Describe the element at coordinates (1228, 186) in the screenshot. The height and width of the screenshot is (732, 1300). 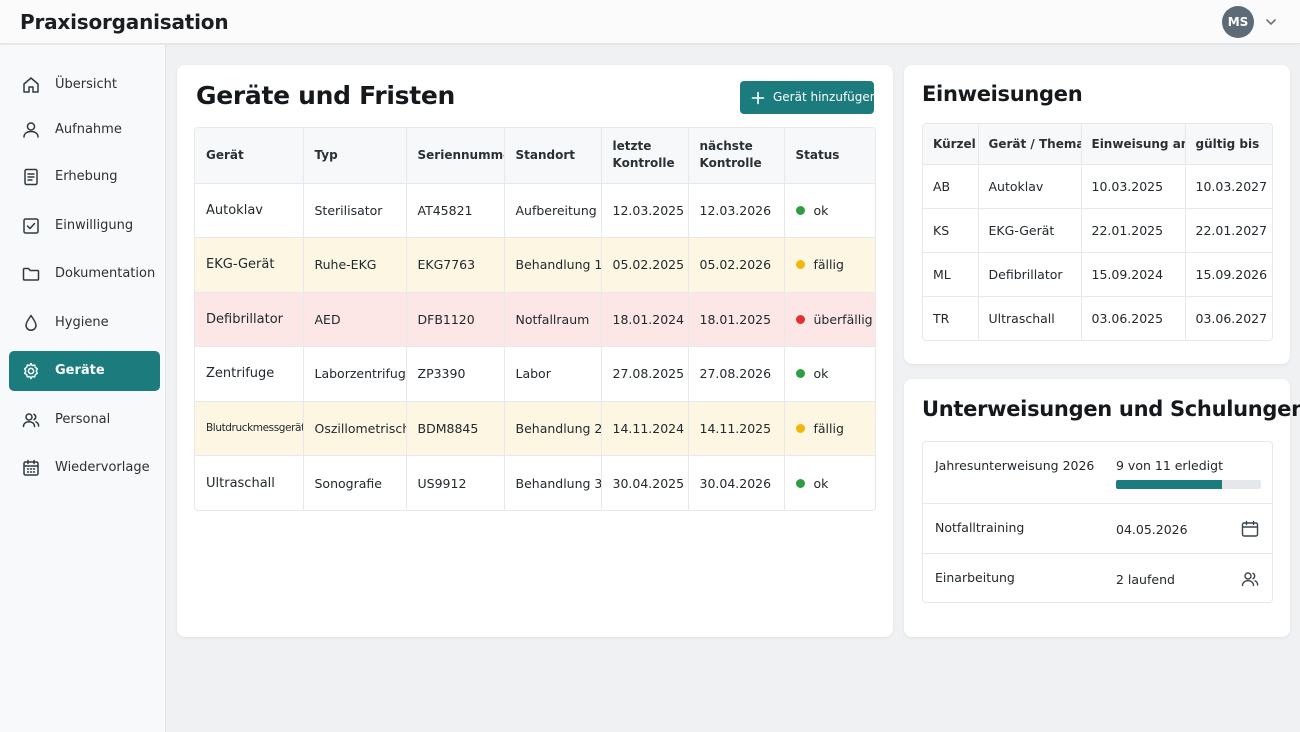
I see `cell-bis: 10.03.2027` at that location.